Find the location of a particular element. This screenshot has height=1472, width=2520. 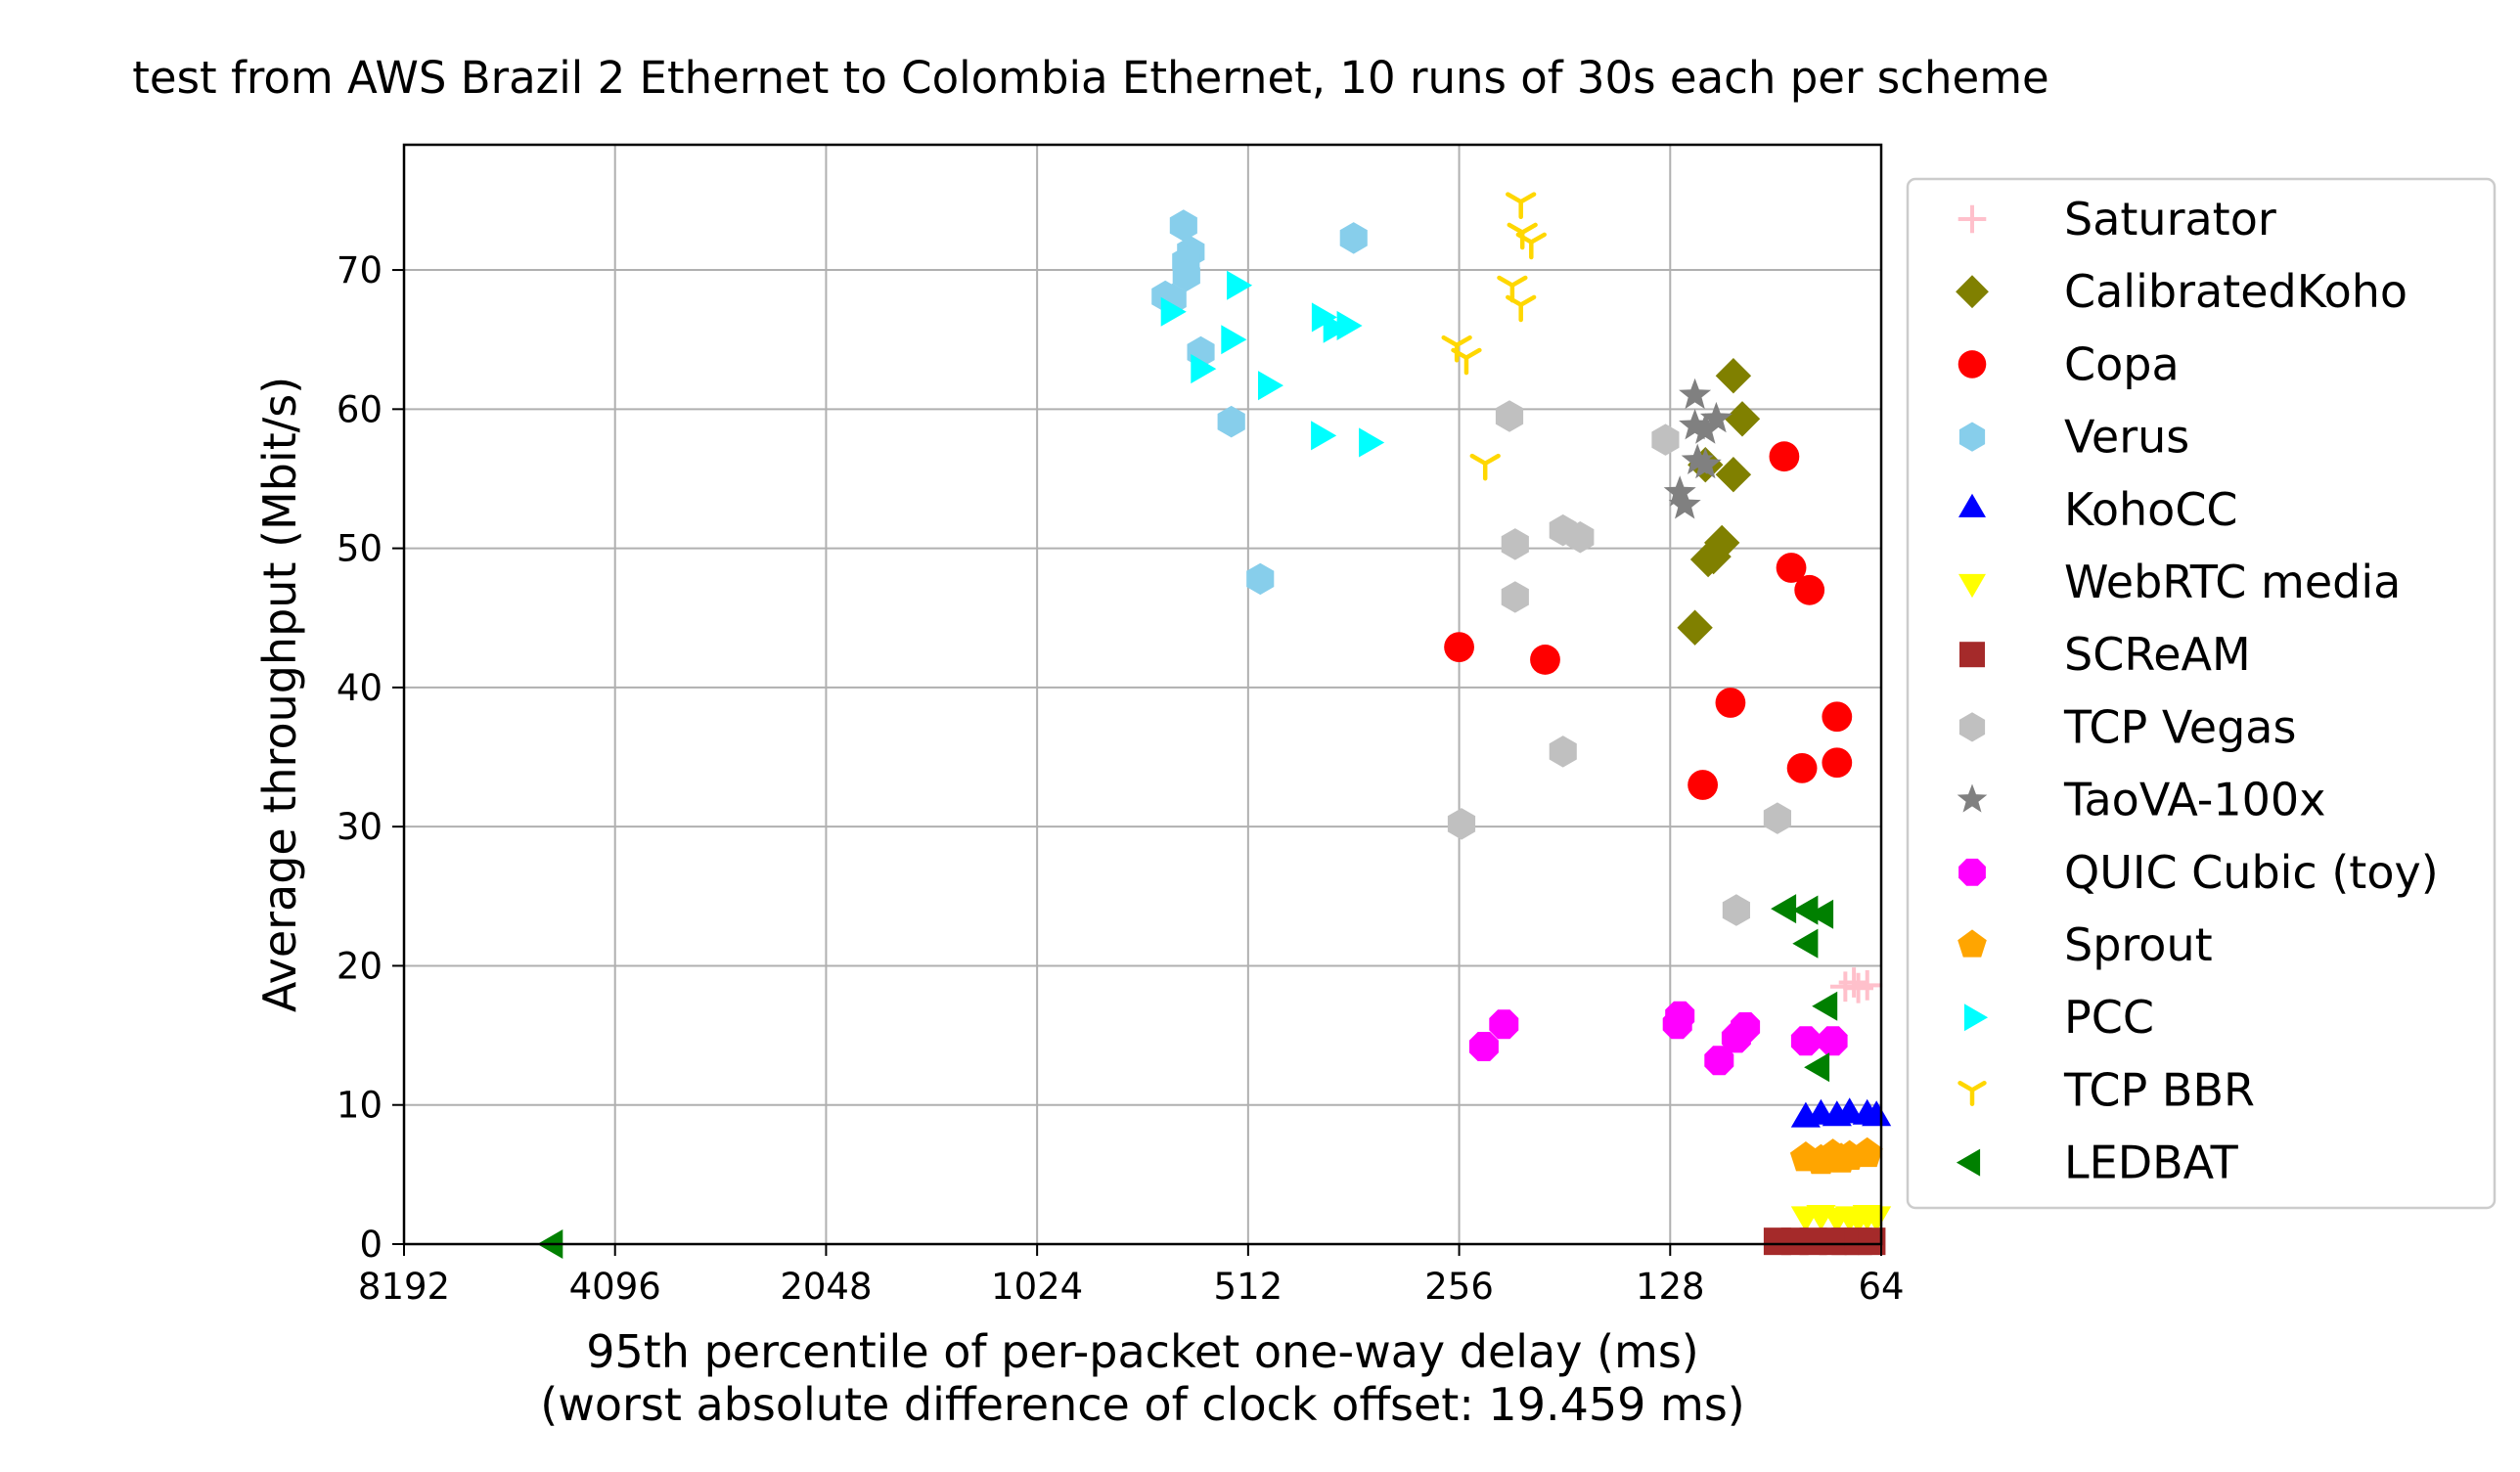

legend-item-calibratedkoho: CalibratedKoho is located at coordinates (2182, 292).